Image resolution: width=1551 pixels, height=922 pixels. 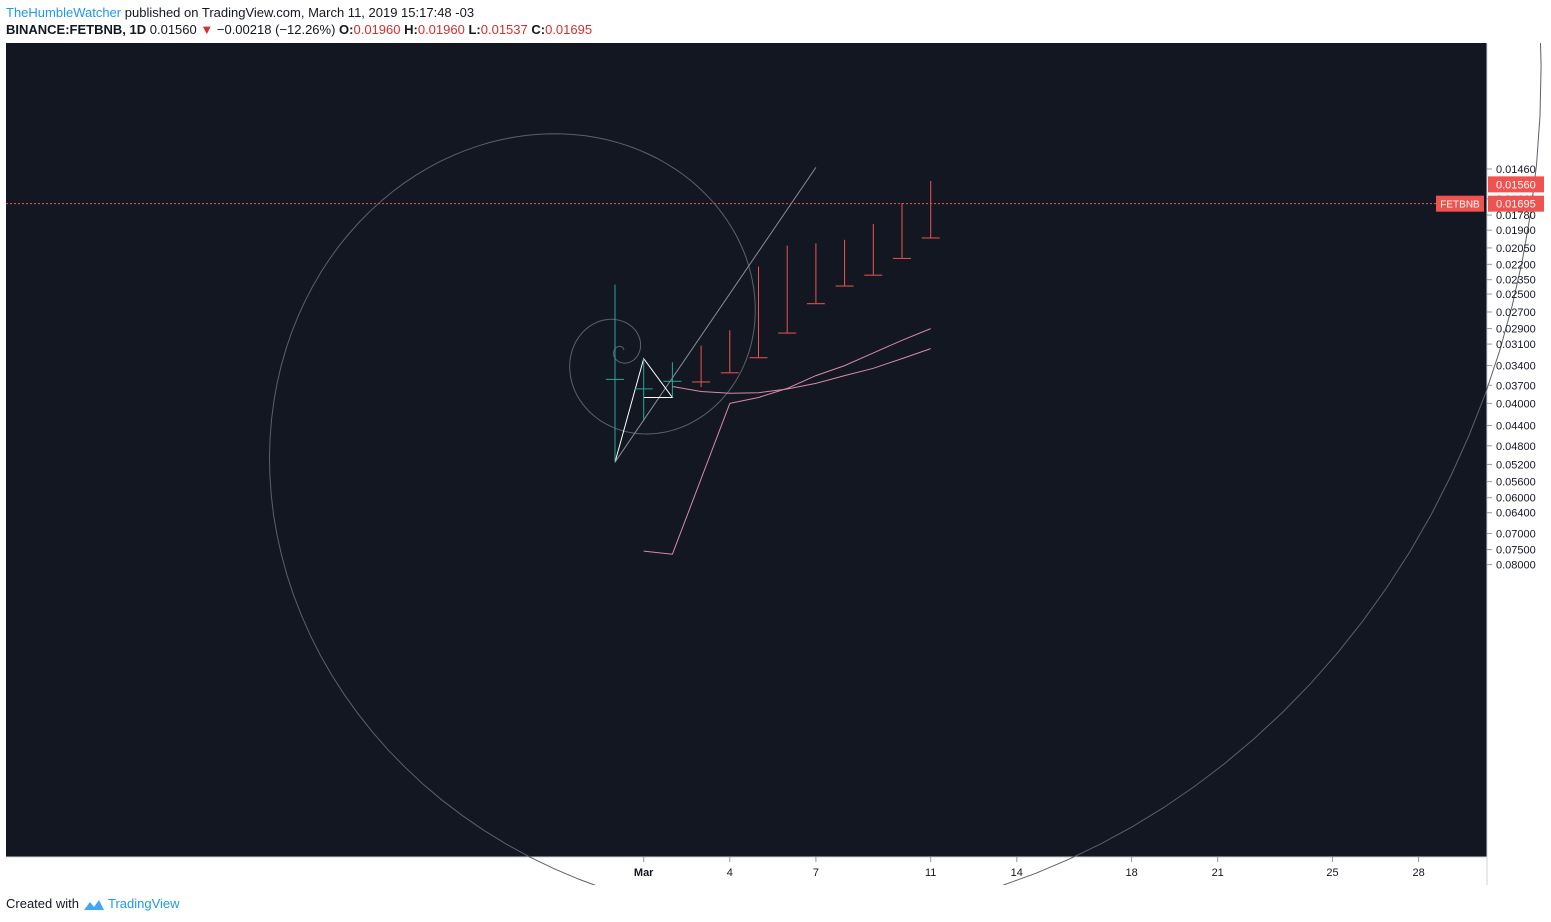 I want to click on moving-averages, so click(x=787, y=441).